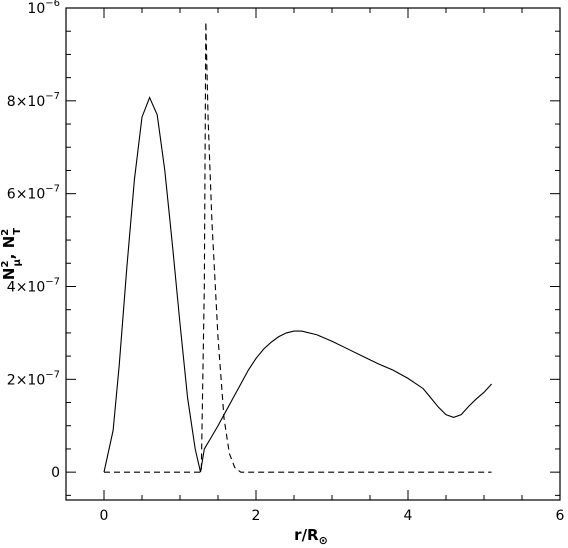  What do you see at coordinates (104, 516) in the screenshot?
I see `x-tick-label: 0` at bounding box center [104, 516].